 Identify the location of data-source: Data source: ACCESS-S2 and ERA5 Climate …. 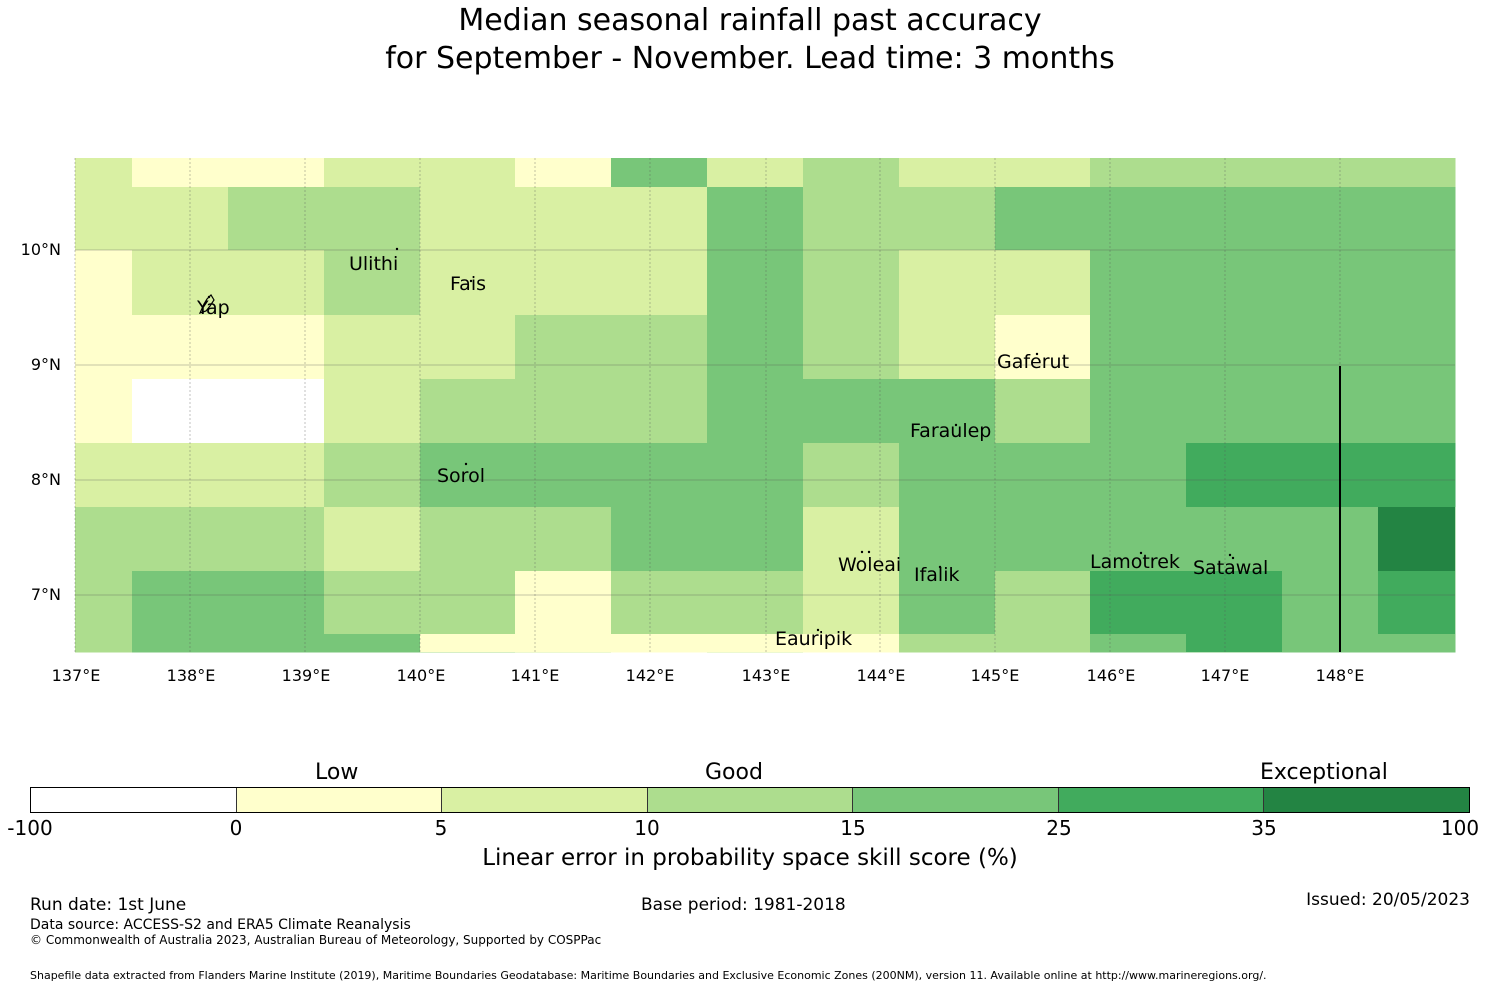
(220, 925).